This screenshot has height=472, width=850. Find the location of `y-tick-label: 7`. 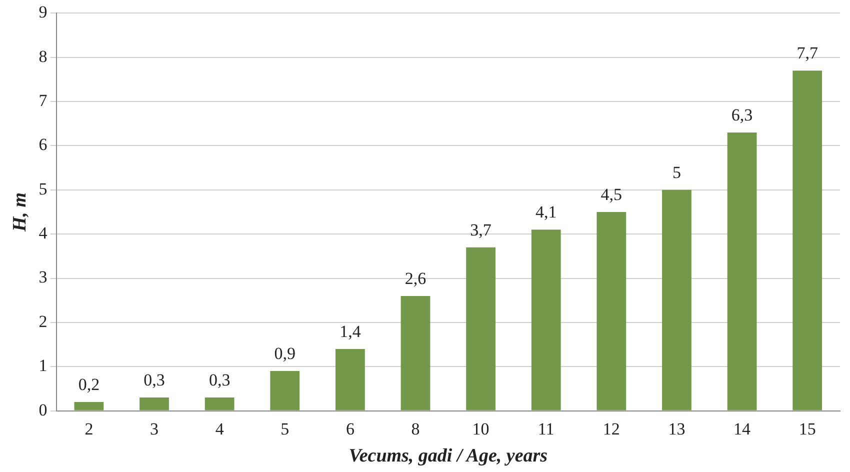

y-tick-label: 7 is located at coordinates (43, 100).